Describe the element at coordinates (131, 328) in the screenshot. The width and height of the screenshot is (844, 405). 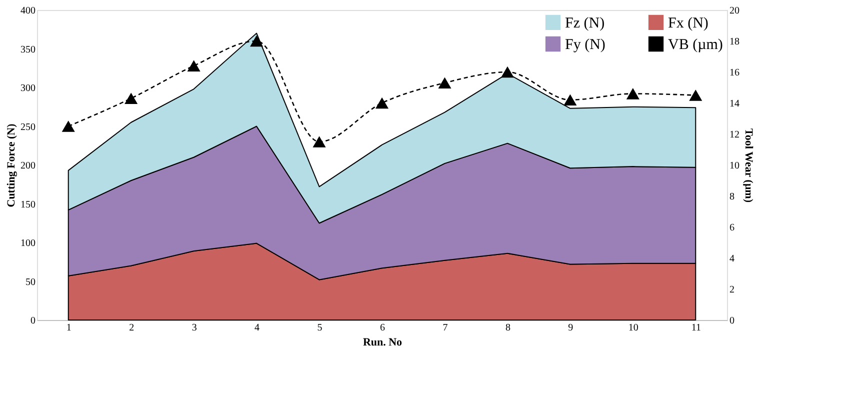
I see `x-tick-label: 2` at that location.